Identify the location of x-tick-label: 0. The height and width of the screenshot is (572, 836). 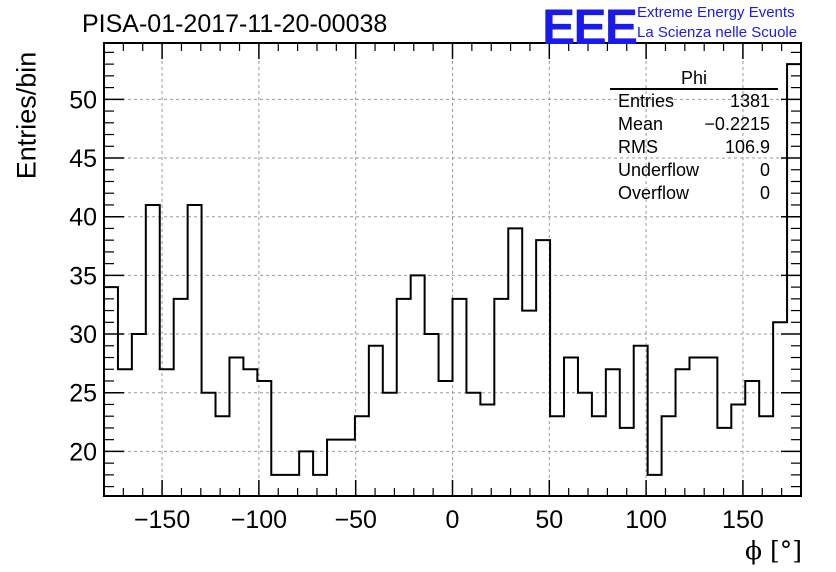
(453, 520).